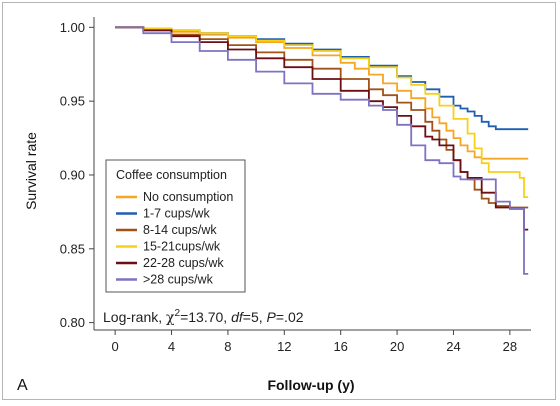  I want to click on legend-title: Coffee consumption, so click(171, 175).